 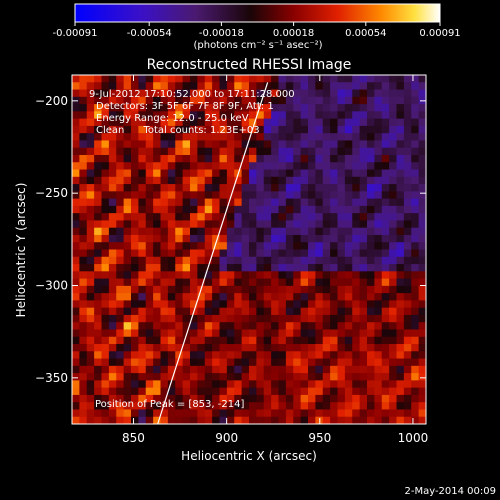 What do you see at coordinates (221, 33) in the screenshot?
I see `colorbar-tick-label: -0.00018` at bounding box center [221, 33].